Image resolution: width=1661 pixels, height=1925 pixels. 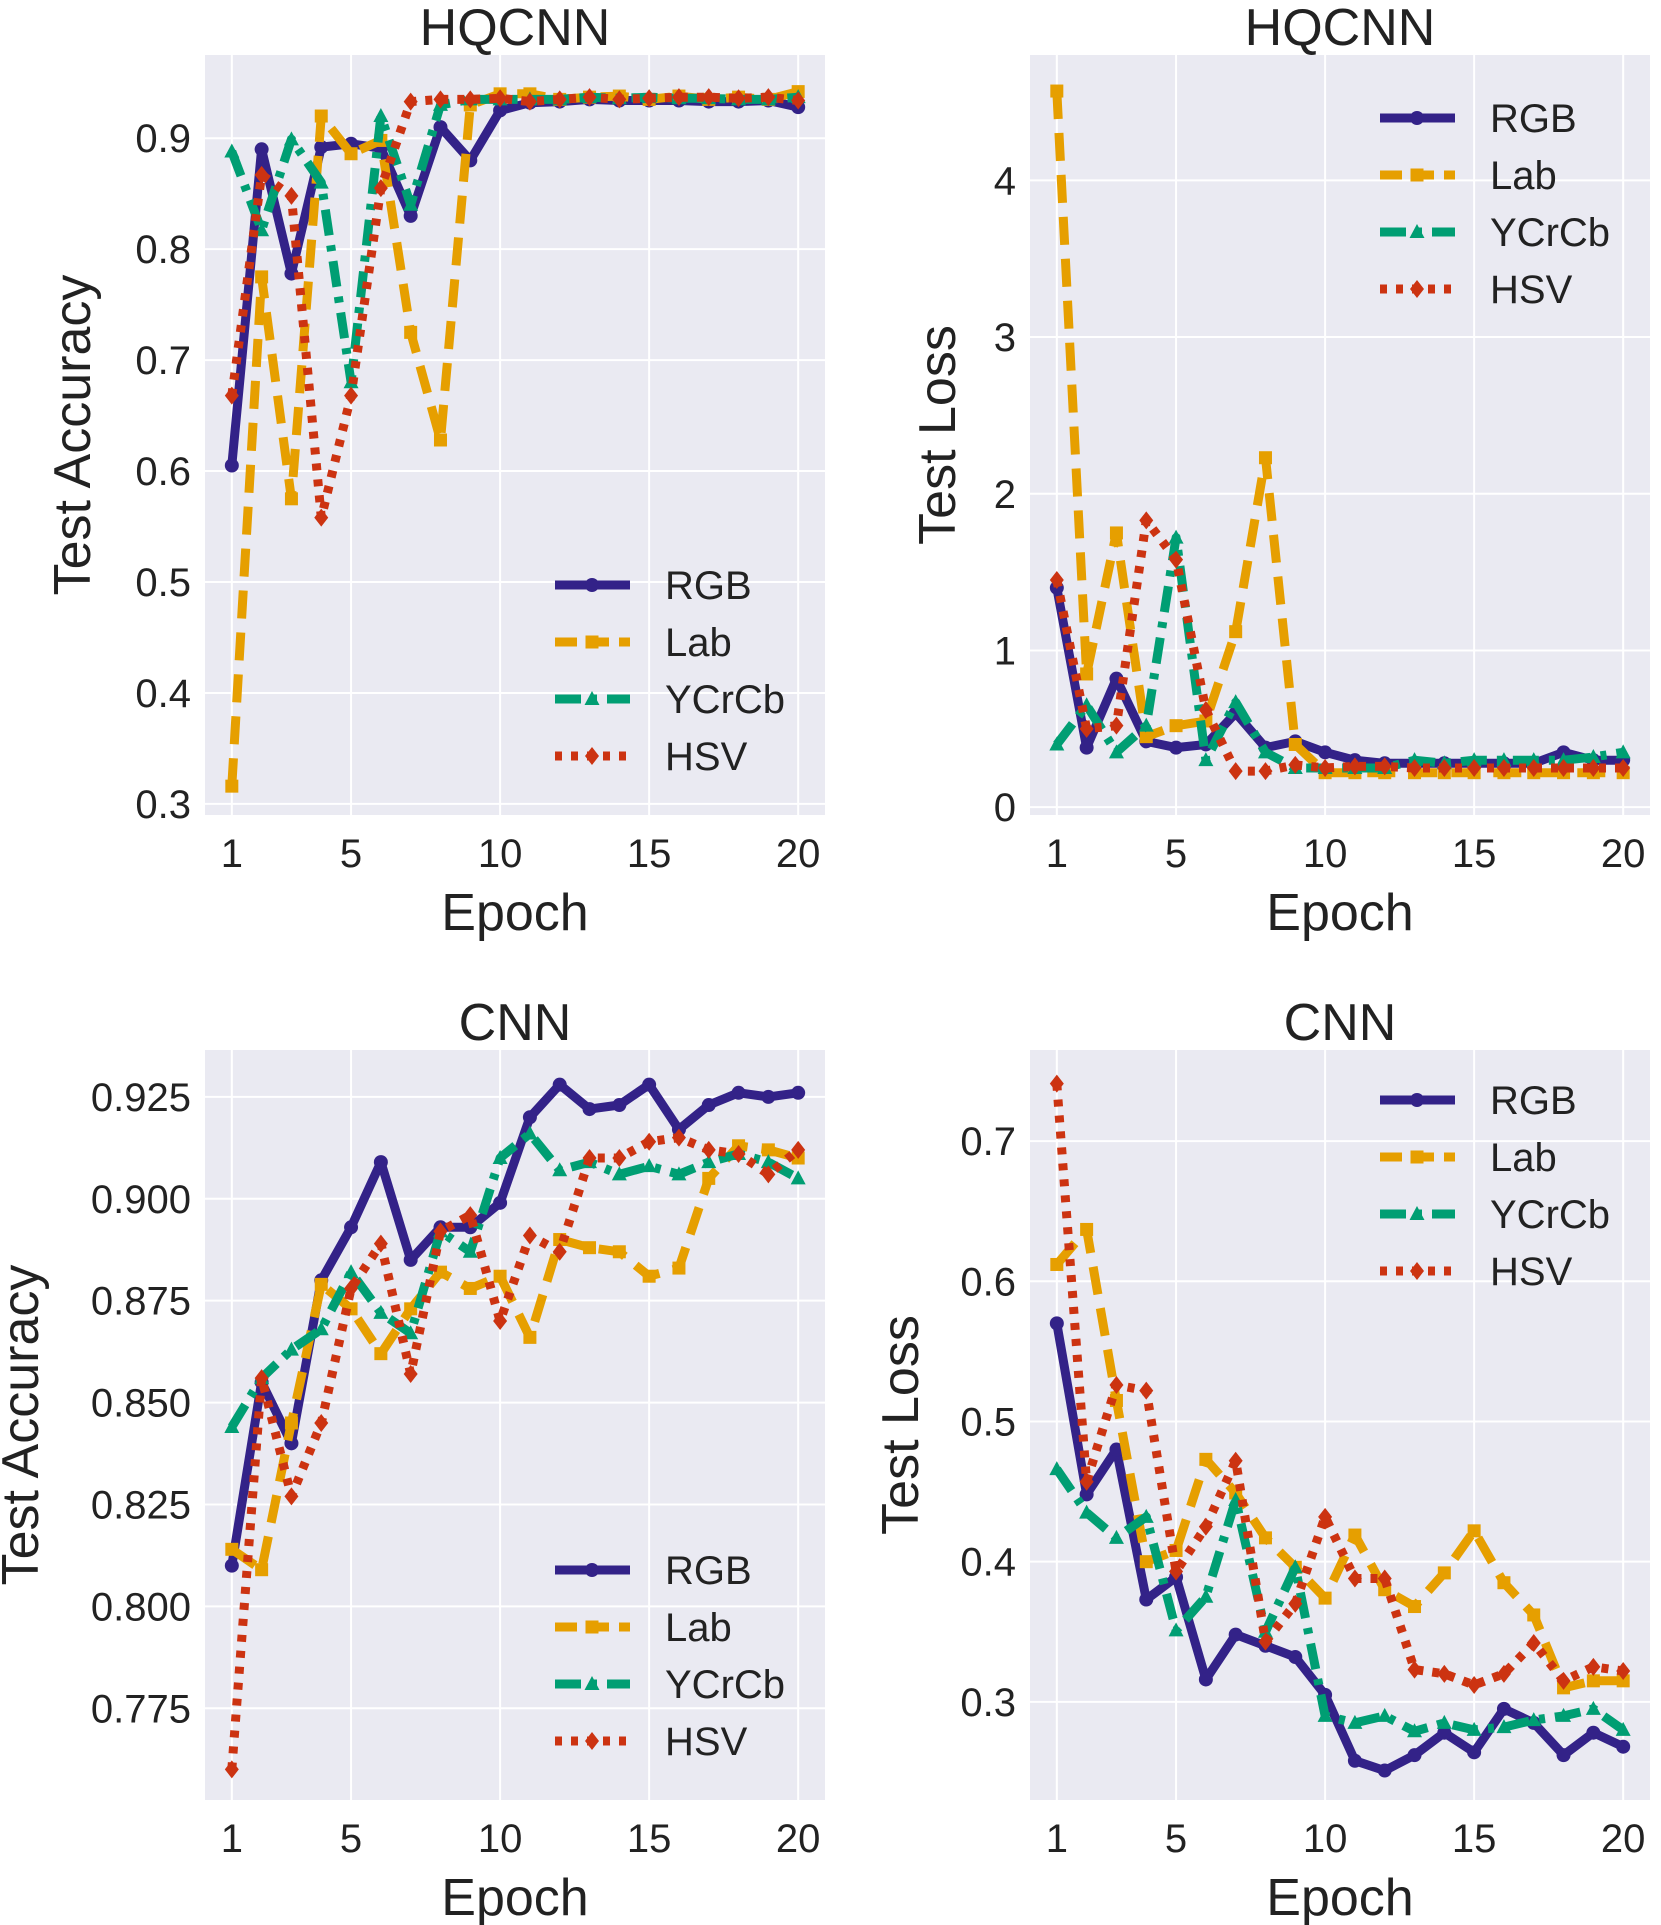 What do you see at coordinates (798, 1839) in the screenshot?
I see `x-tick-label: 20` at bounding box center [798, 1839].